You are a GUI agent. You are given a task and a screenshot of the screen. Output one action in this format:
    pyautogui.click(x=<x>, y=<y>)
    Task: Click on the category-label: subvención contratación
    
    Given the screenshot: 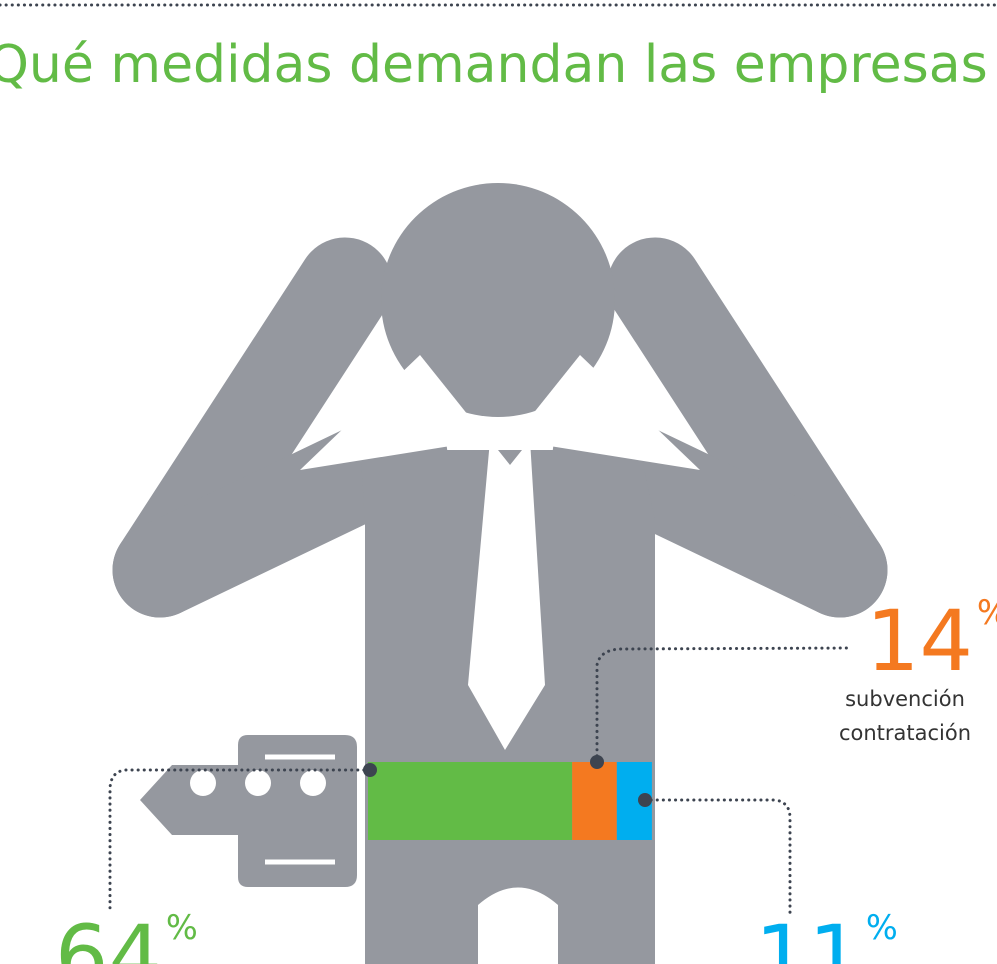 What is the action you would take?
    pyautogui.click(x=905, y=716)
    